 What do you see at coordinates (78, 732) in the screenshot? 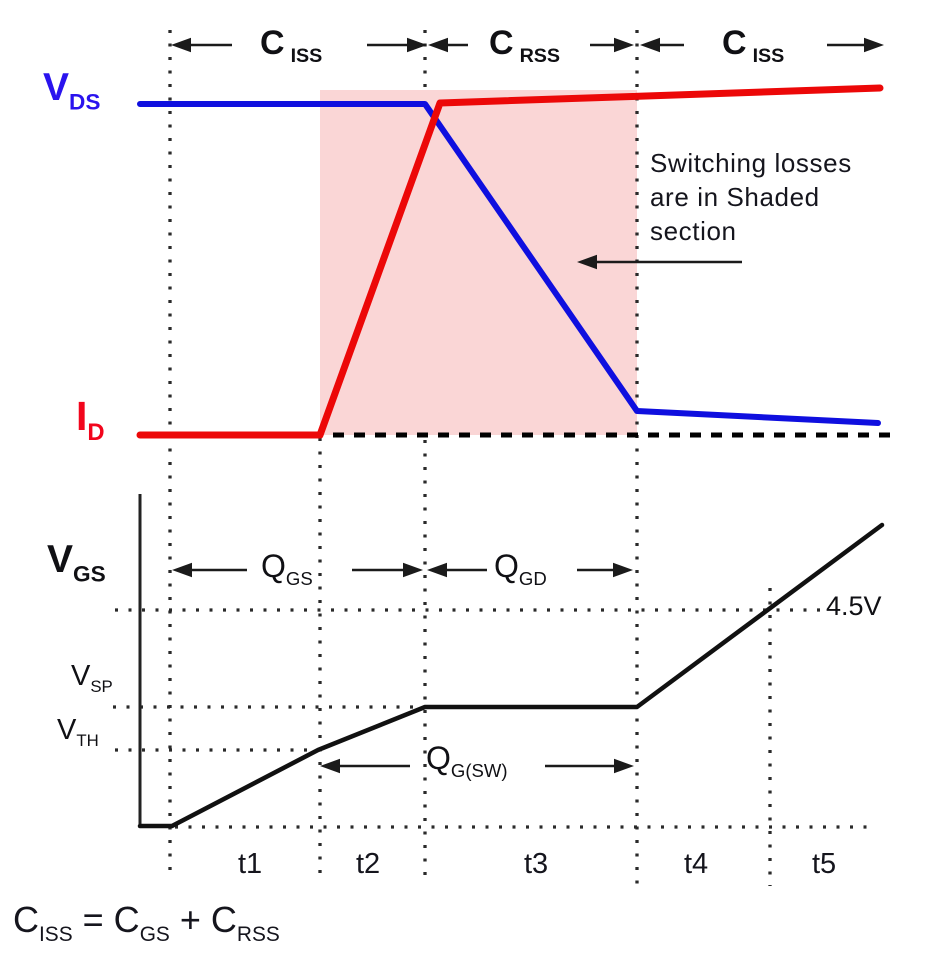
I see `vth-level-label: VTH` at bounding box center [78, 732].